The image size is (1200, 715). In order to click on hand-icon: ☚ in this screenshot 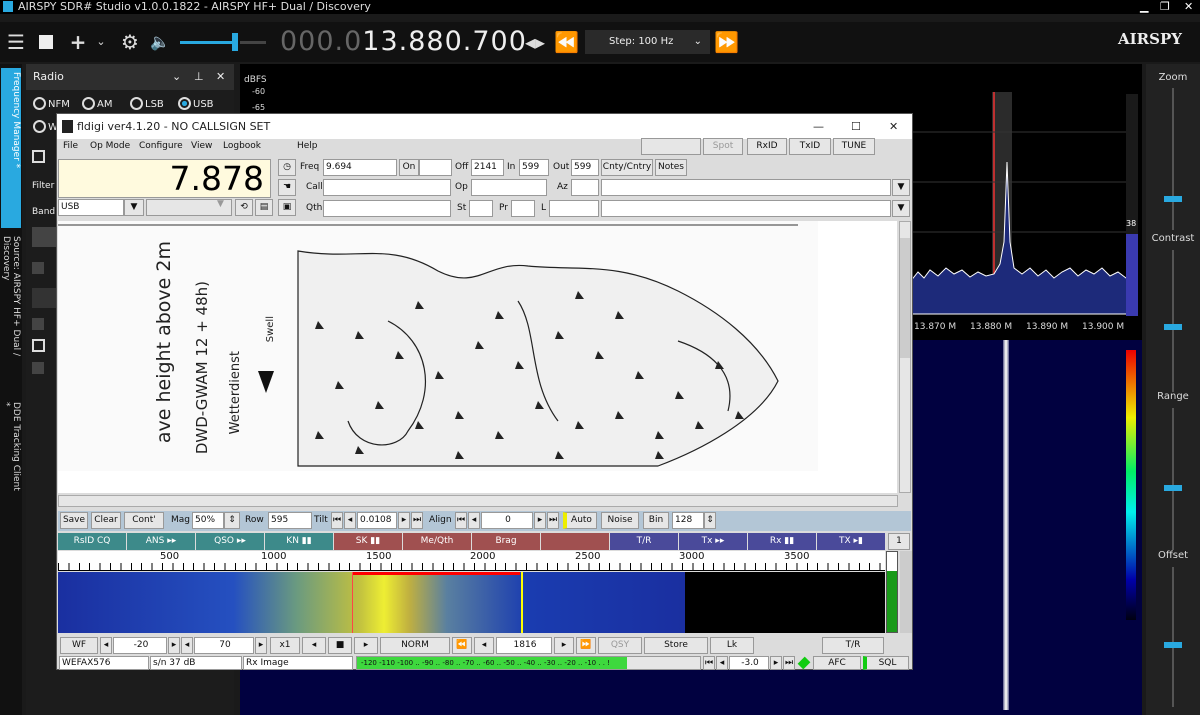, I will do `click(287, 187)`.